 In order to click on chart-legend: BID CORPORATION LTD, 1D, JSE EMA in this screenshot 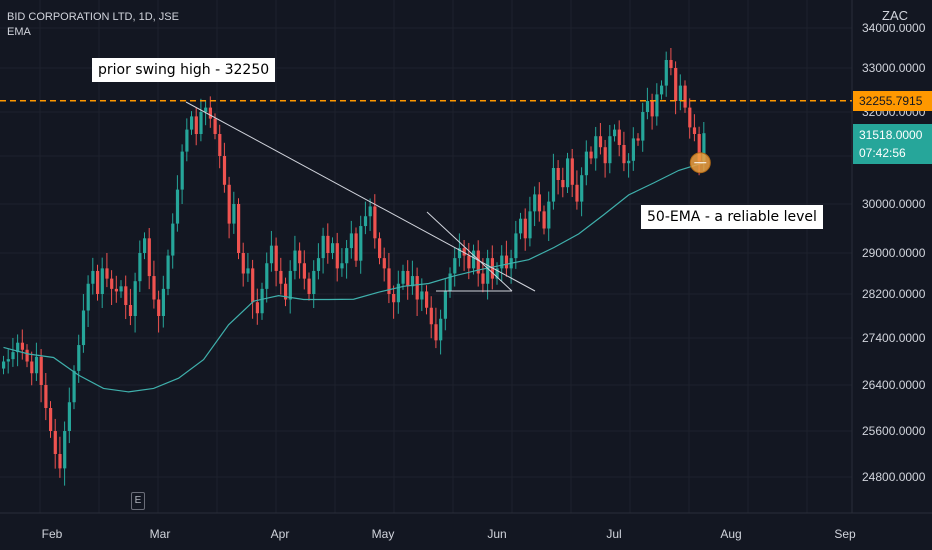, I will do `click(93, 25)`.